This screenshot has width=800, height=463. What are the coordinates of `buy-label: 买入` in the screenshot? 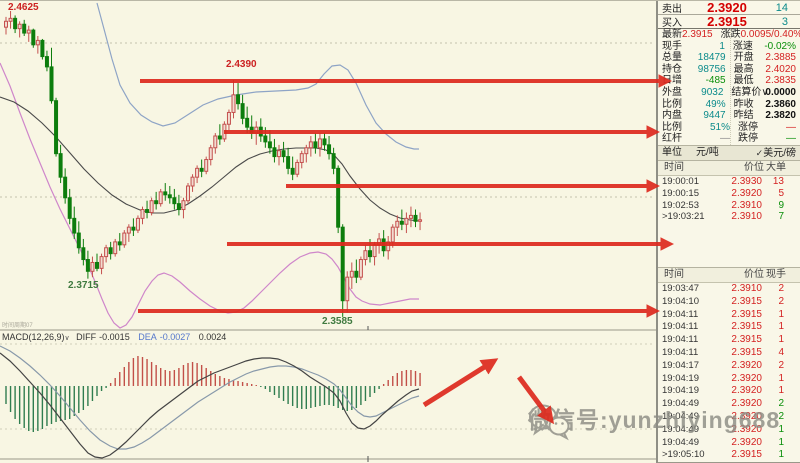 It's located at (672, 23).